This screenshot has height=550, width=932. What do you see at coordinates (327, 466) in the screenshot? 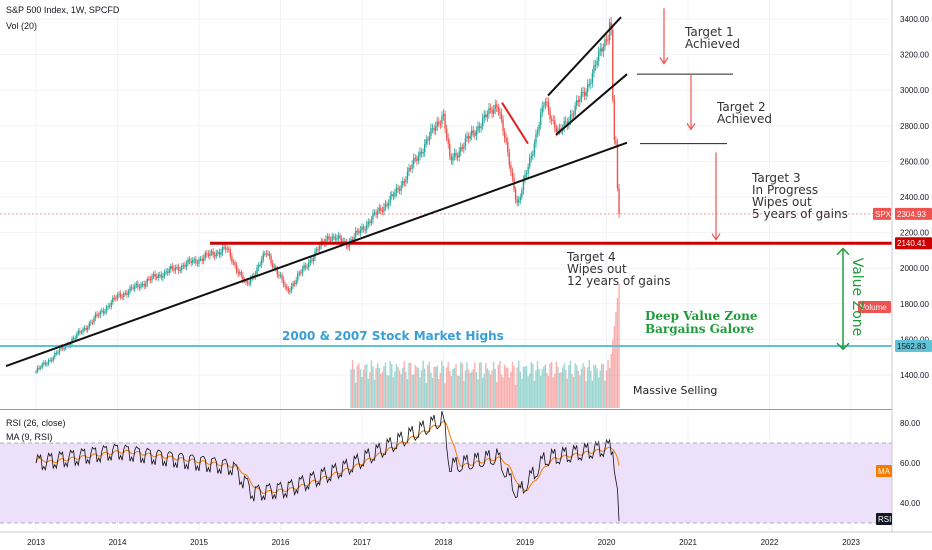
I see `rsi-line` at bounding box center [327, 466].